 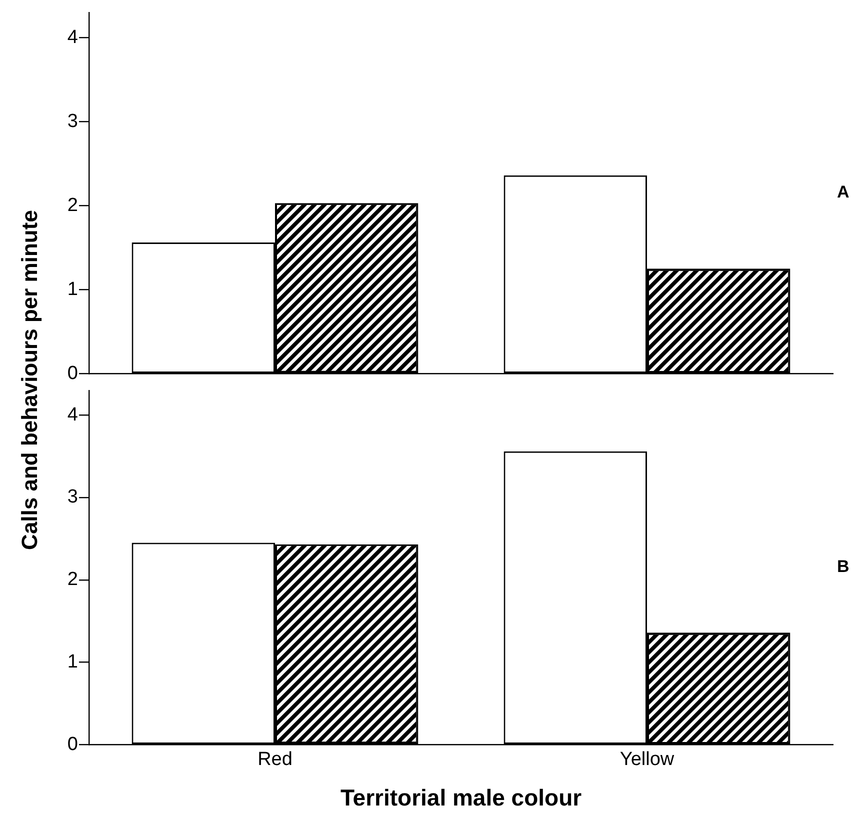 I want to click on text: A, so click(x=843, y=192).